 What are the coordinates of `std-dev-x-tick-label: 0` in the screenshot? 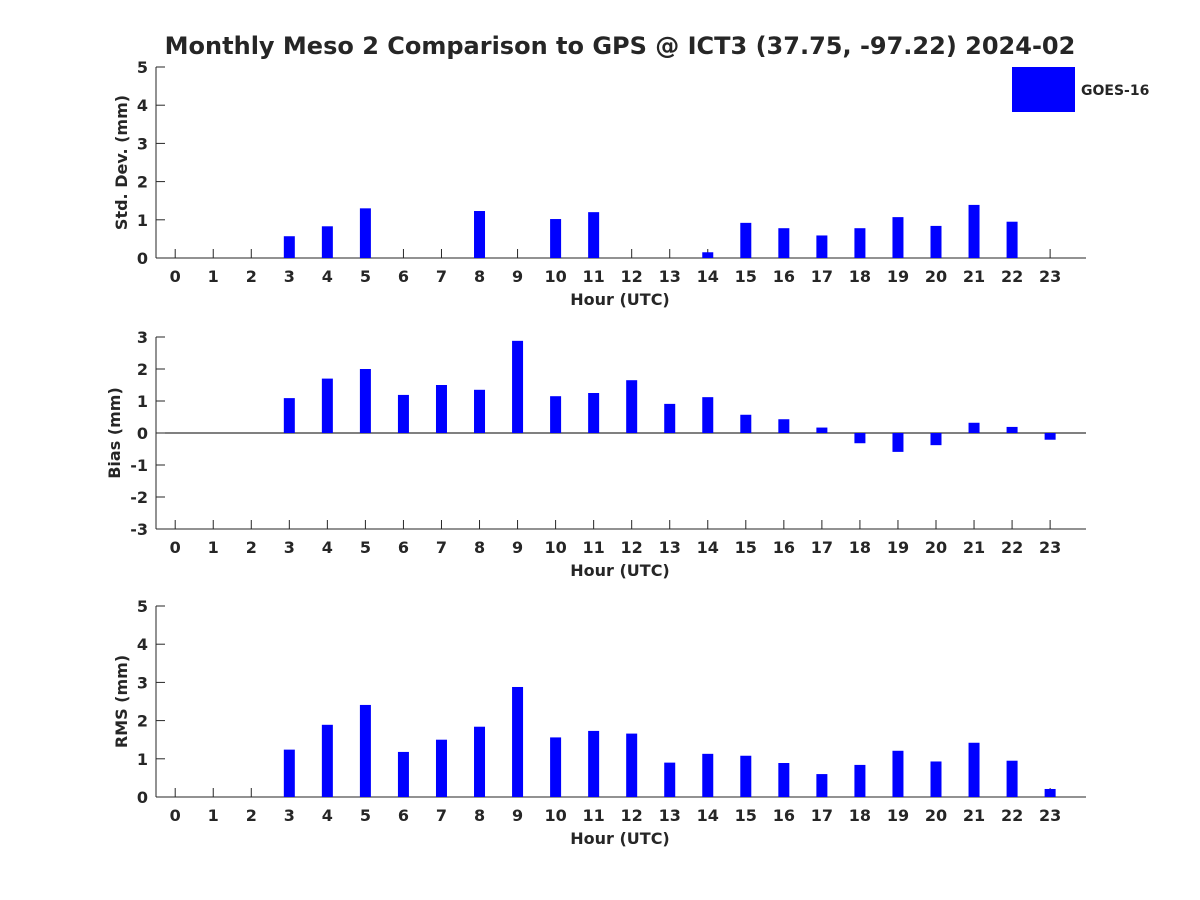 It's located at (175, 276).